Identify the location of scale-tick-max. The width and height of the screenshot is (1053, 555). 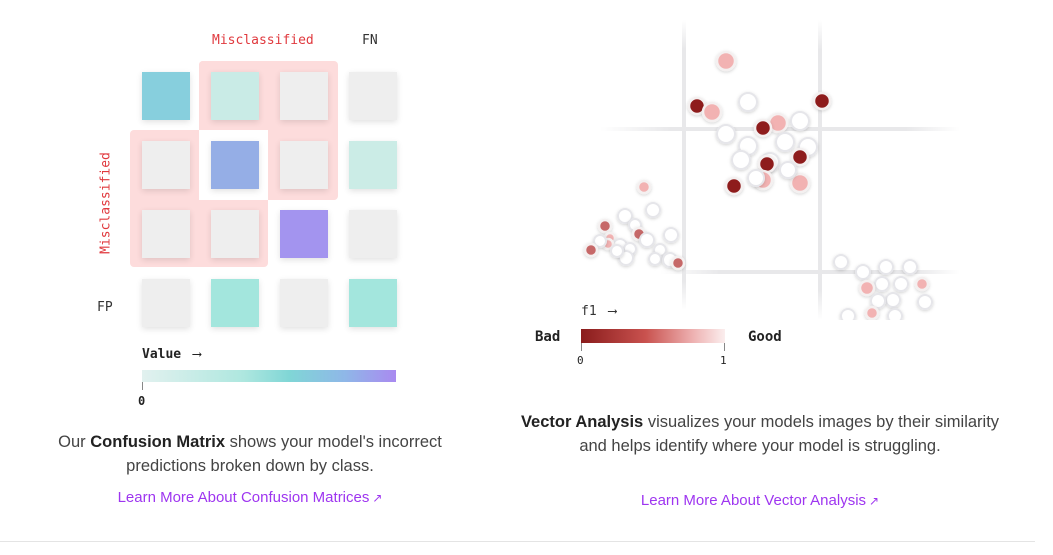
(724, 347).